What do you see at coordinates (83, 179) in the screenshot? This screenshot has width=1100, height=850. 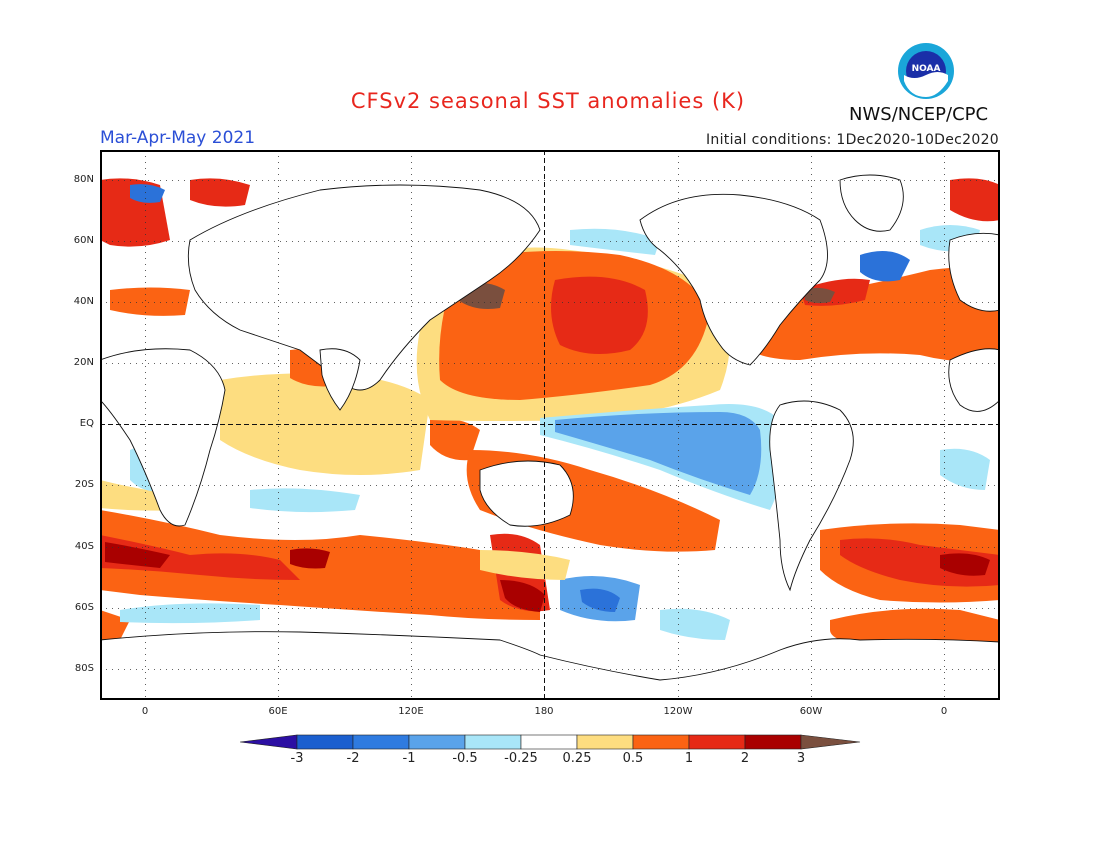 I see `lat-label-80n: 80N` at bounding box center [83, 179].